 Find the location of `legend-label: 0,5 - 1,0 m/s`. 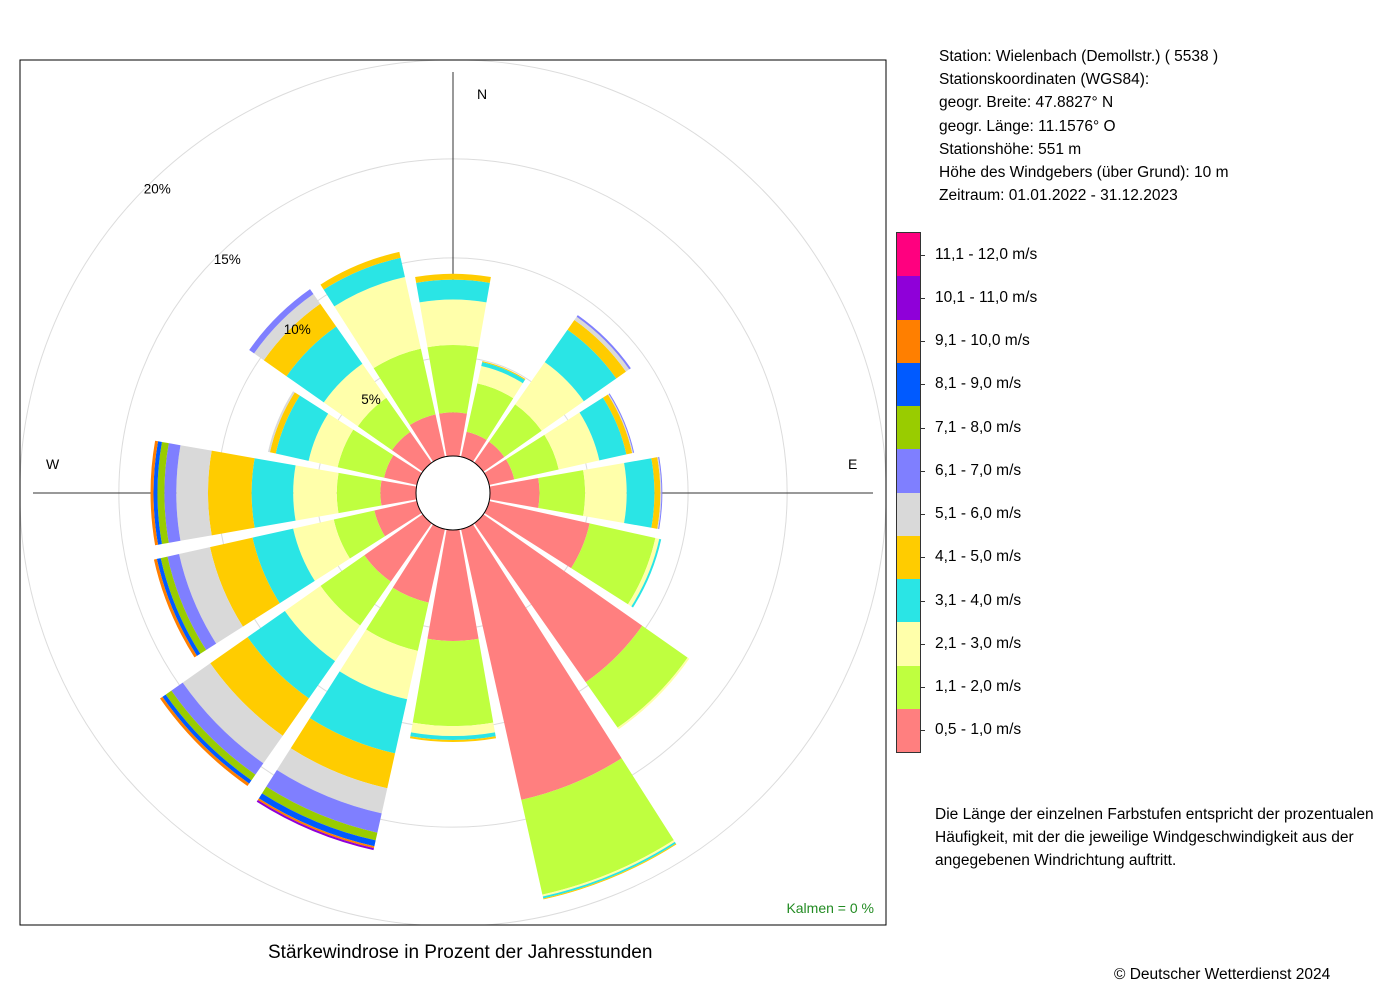

legend-label: 0,5 - 1,0 m/s is located at coordinates (978, 730).